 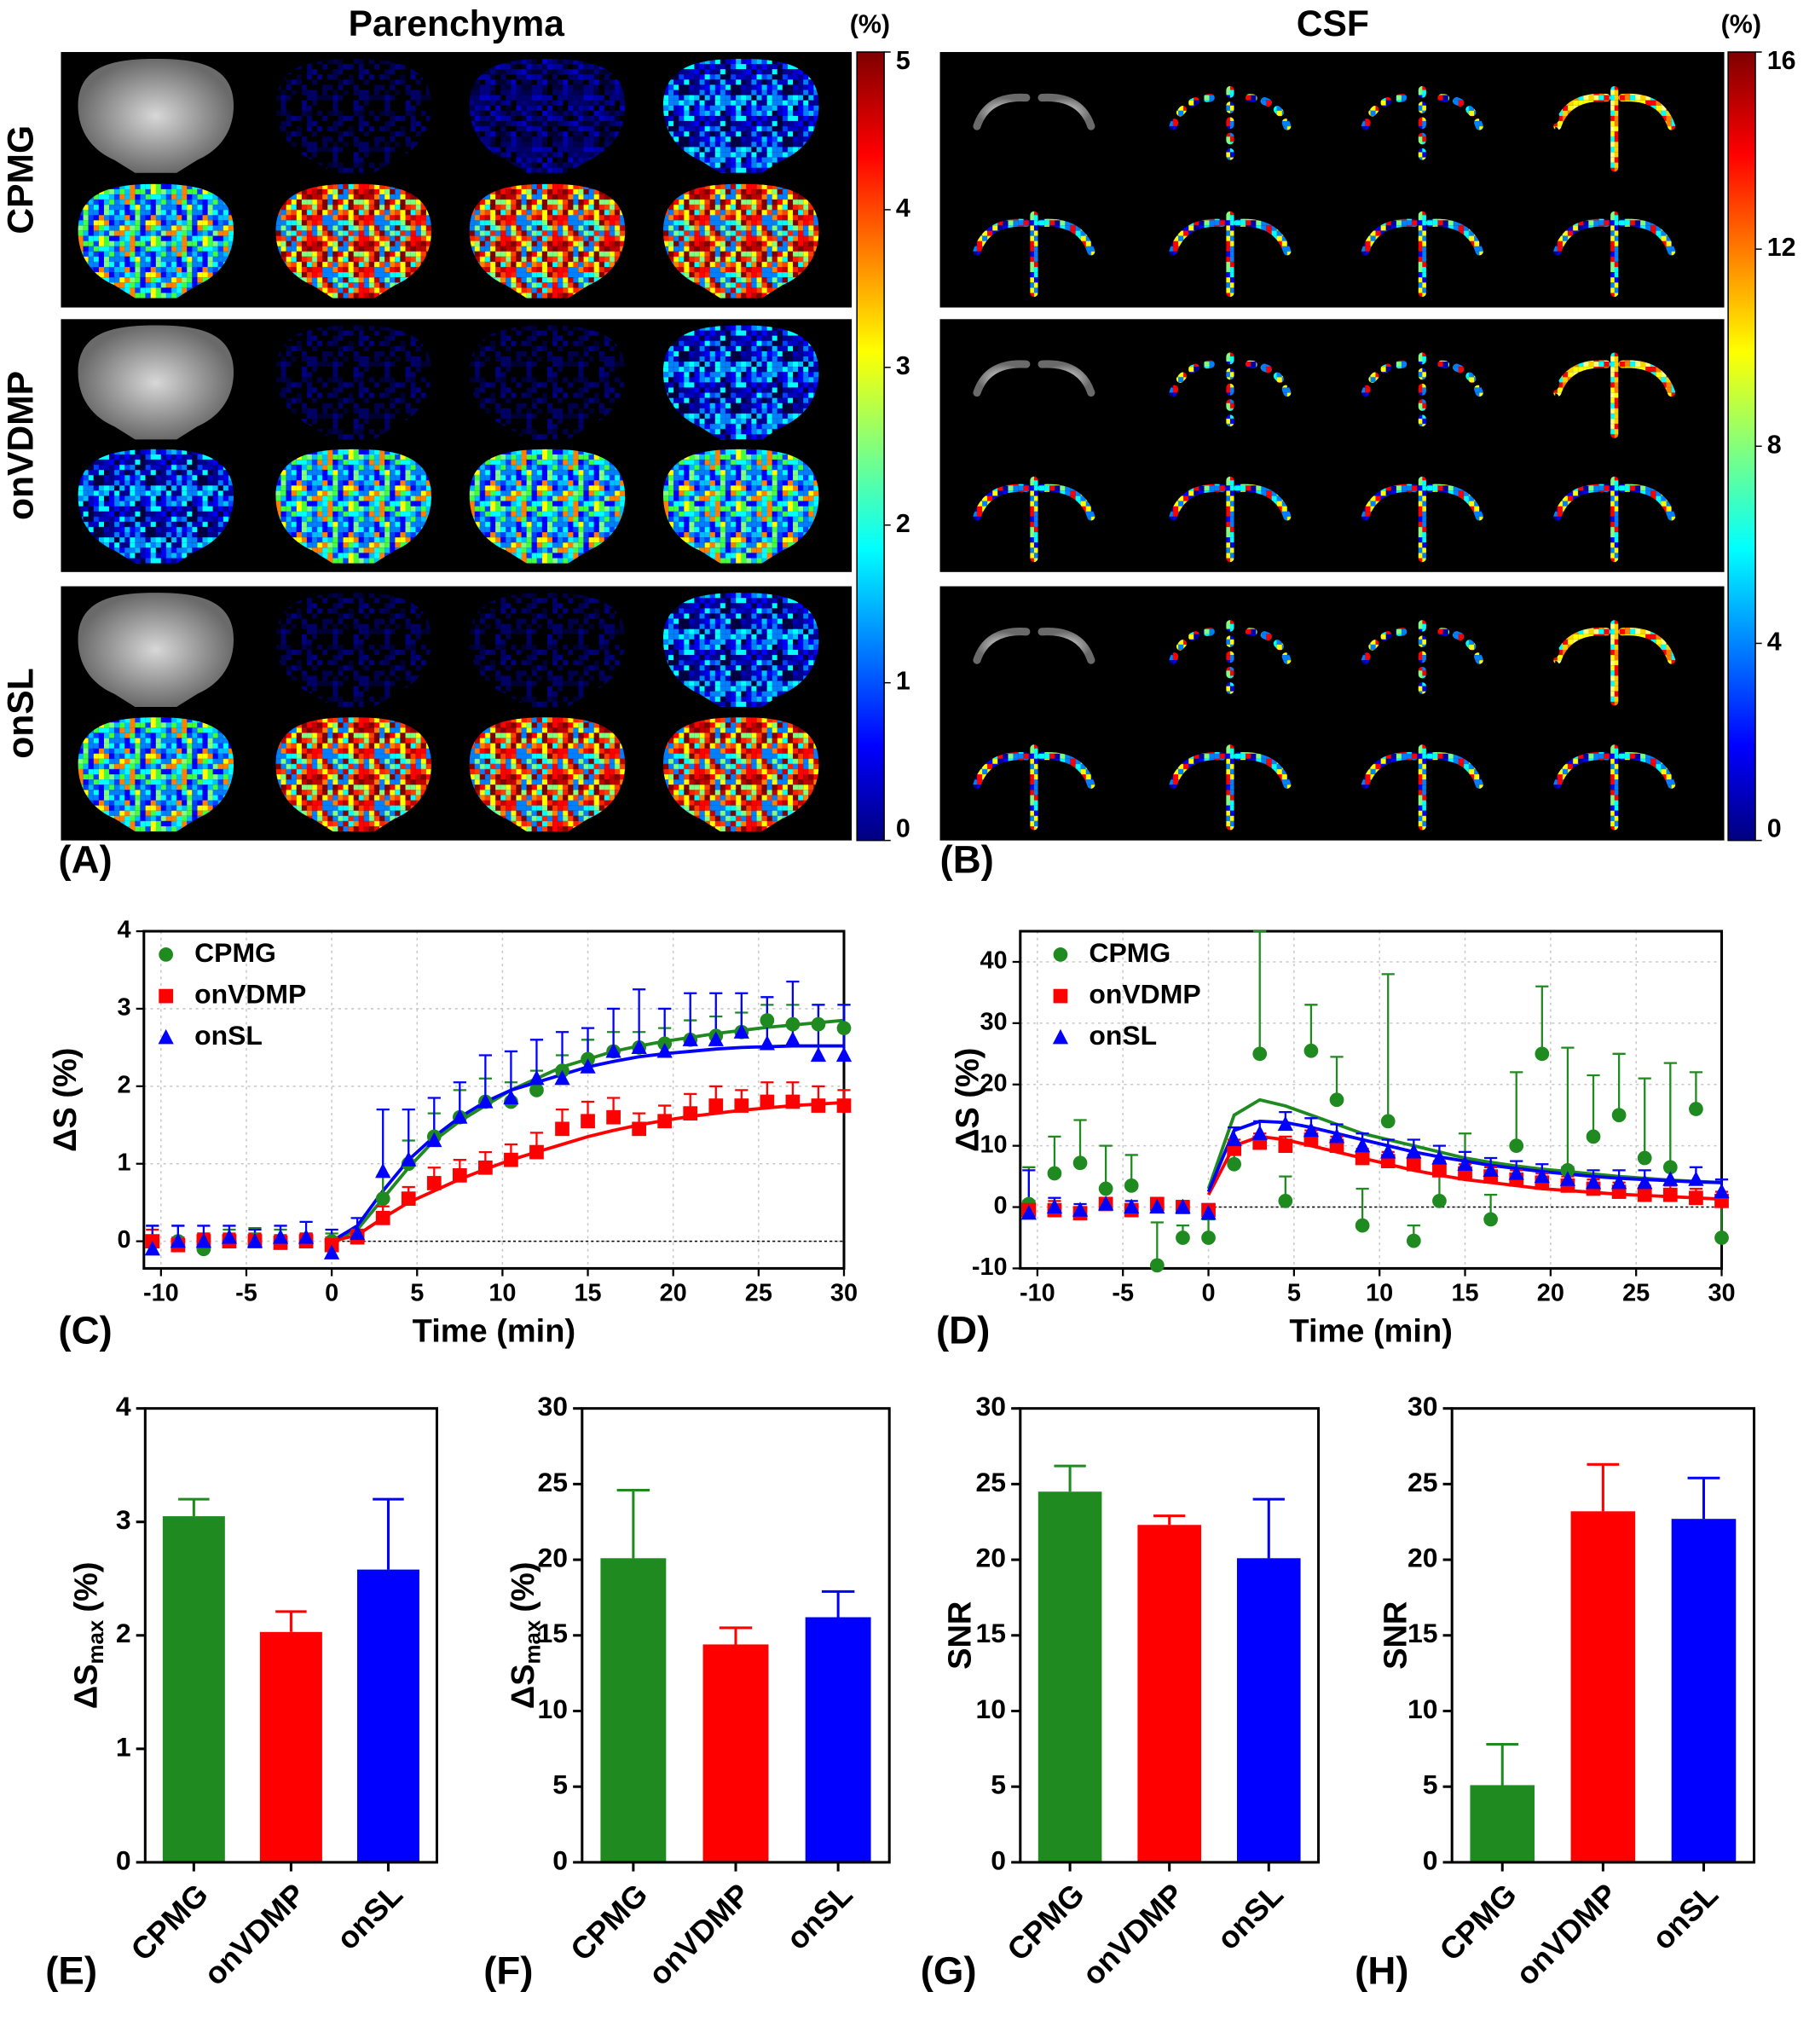 I want to click on map-background, so click(x=1332, y=445).